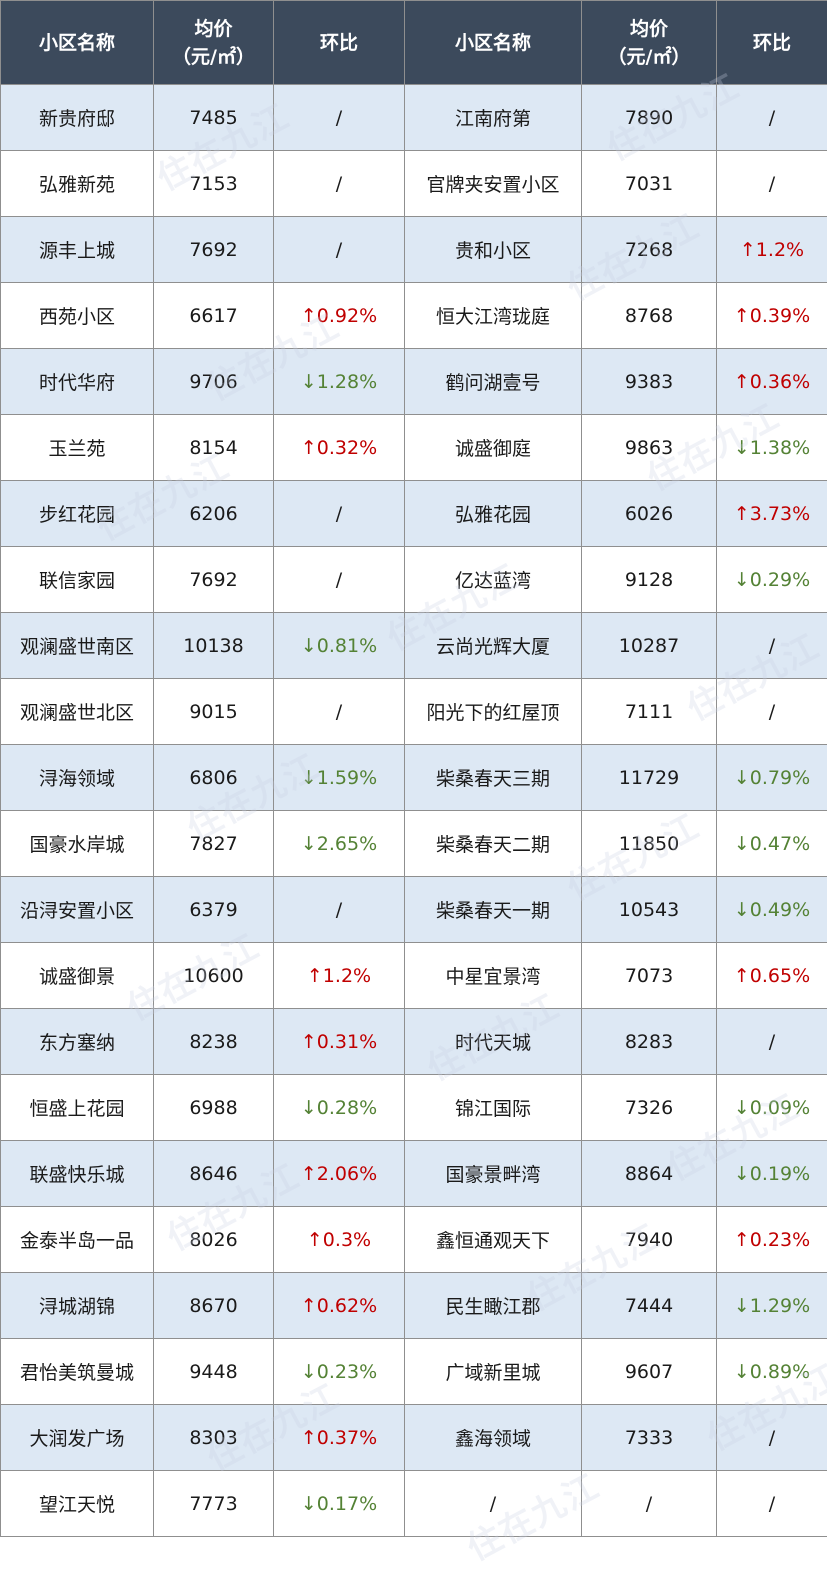 The image size is (827, 1570). What do you see at coordinates (493, 1108) in the screenshot?
I see `community-name-cell: 锦江国际` at bounding box center [493, 1108].